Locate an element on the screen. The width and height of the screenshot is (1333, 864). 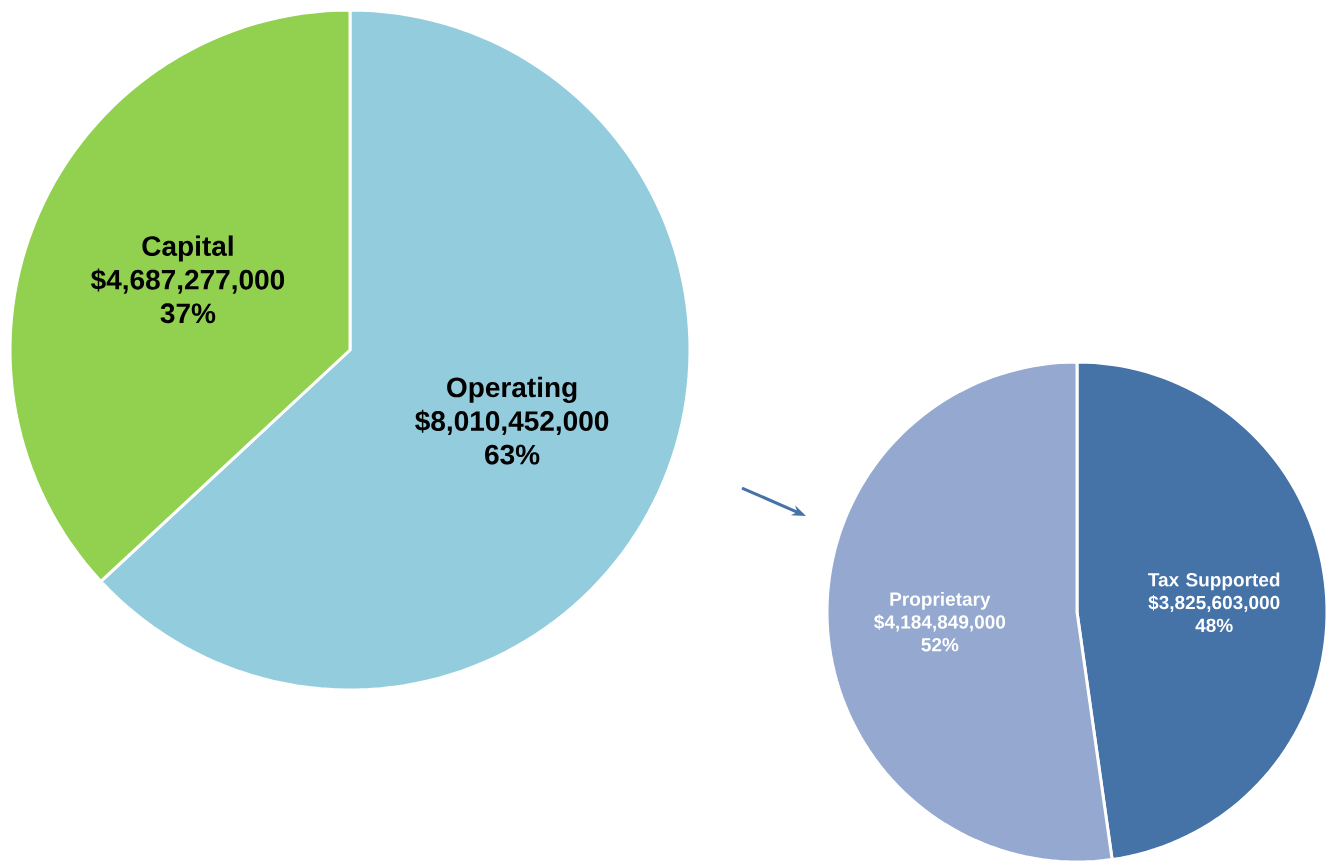
data-label: $3,825,603,000 48% is located at coordinates (1214, 614).